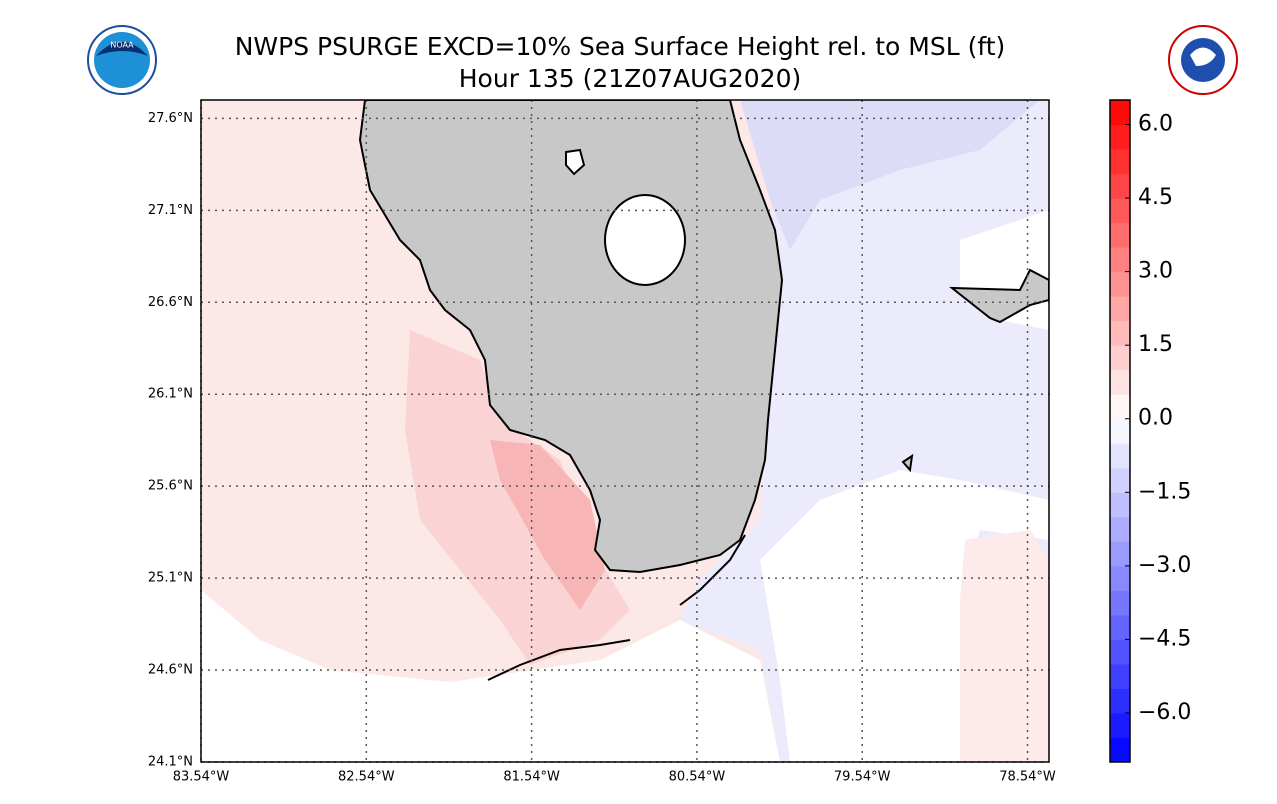  Describe the element at coordinates (630, 78) in the screenshot. I see `subtitle: Hour 135 (21Z07AUG2020)` at that location.